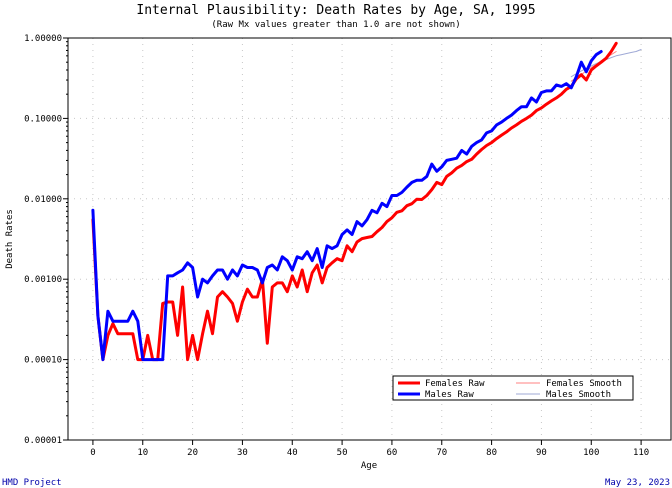 The height and width of the screenshot is (488, 672). I want to click on y-tick-label: 1.00000, so click(43, 39).